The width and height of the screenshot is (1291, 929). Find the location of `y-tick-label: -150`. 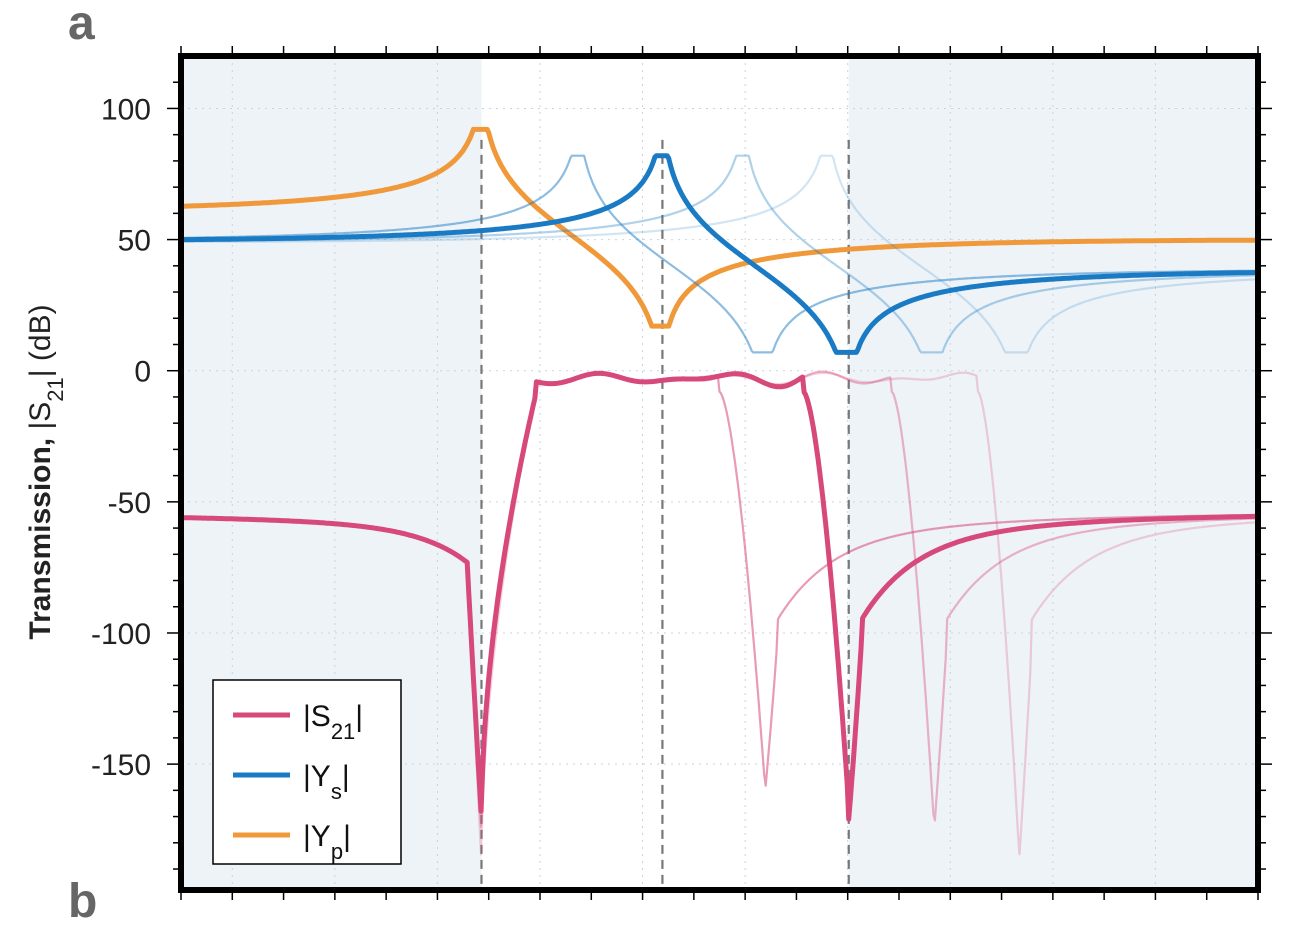

y-tick-label: -150 is located at coordinates (121, 765).